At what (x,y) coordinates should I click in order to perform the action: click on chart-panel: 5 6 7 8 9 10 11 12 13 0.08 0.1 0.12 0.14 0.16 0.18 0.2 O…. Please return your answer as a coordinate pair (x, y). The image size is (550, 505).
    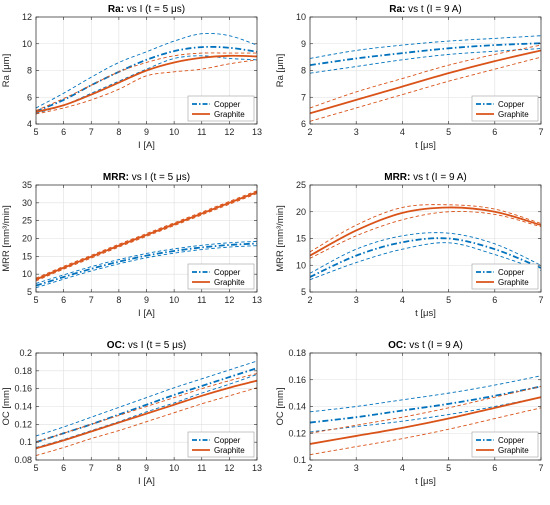
    Looking at the image, I should click on (131, 413).